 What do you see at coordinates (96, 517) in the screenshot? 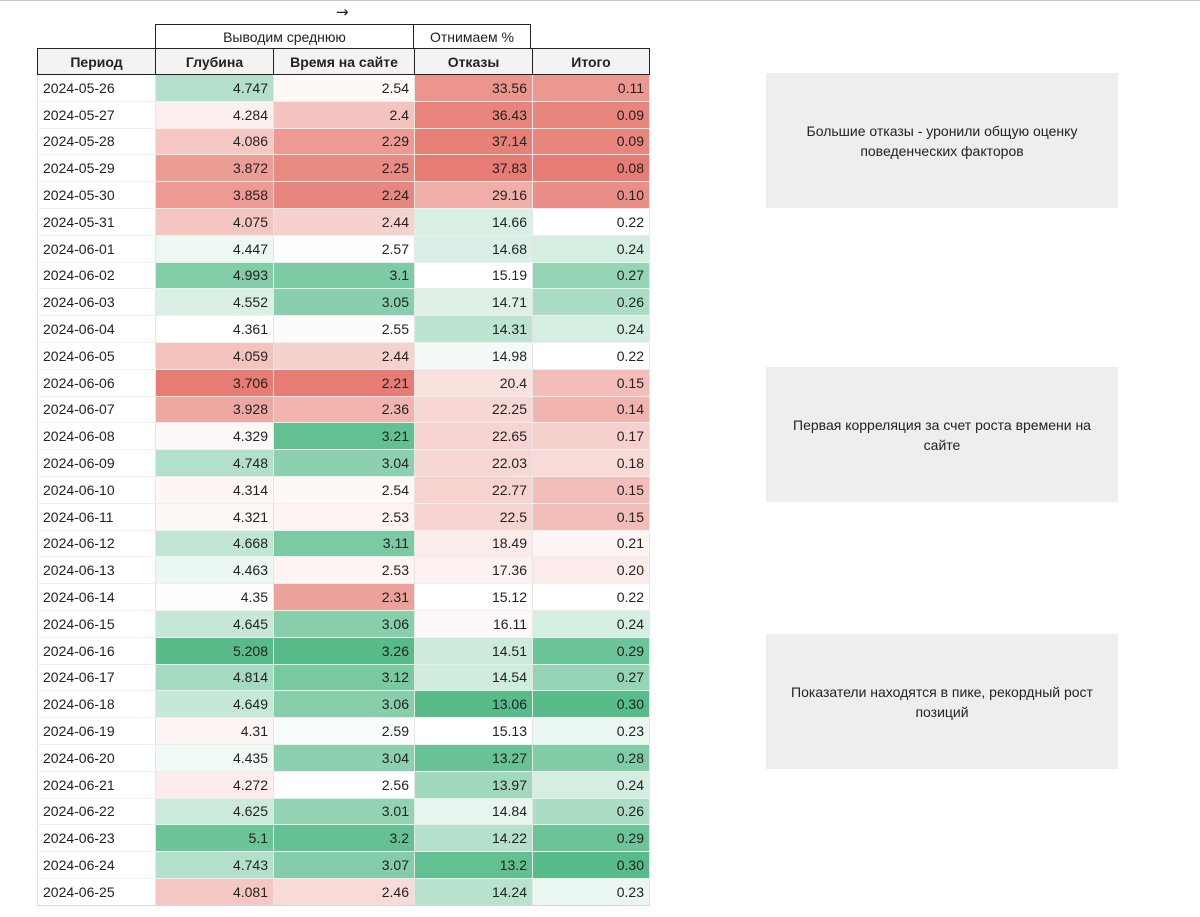
I see `cell-period: 2024-06-11` at bounding box center [96, 517].